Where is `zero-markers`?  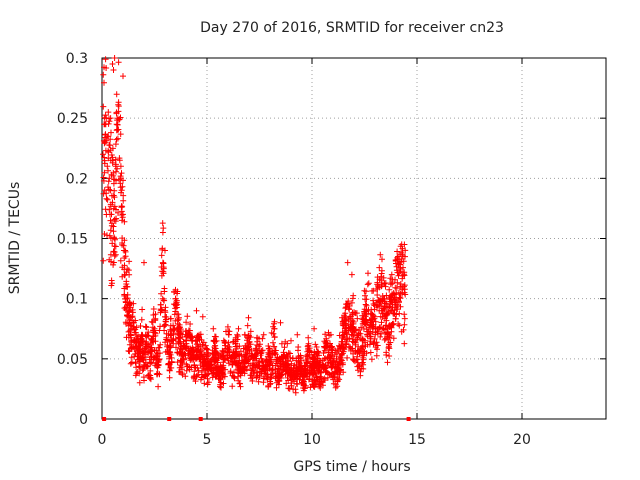
zero-markers is located at coordinates (256, 419).